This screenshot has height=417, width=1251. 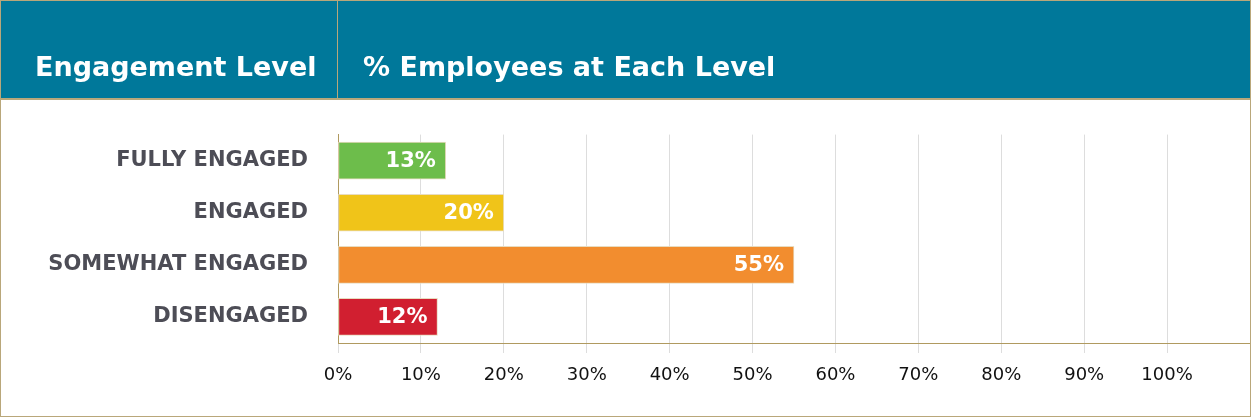 I want to click on x-tick-label: 40%, so click(x=669, y=374).